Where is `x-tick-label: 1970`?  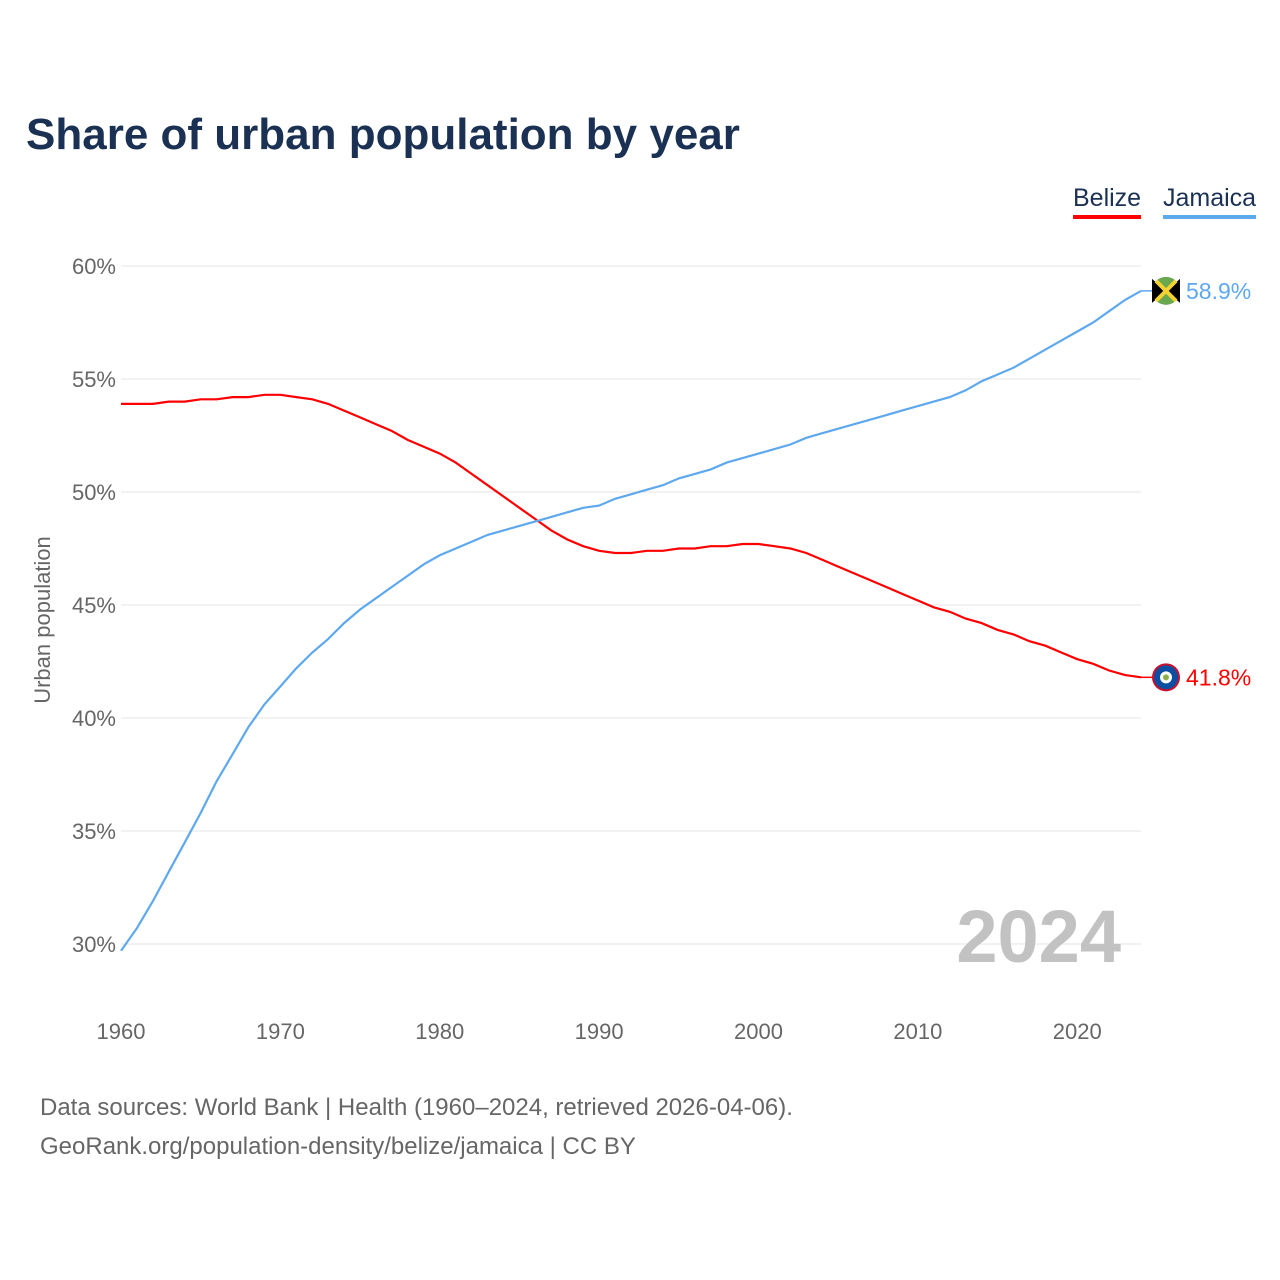 x-tick-label: 1970 is located at coordinates (280, 1031).